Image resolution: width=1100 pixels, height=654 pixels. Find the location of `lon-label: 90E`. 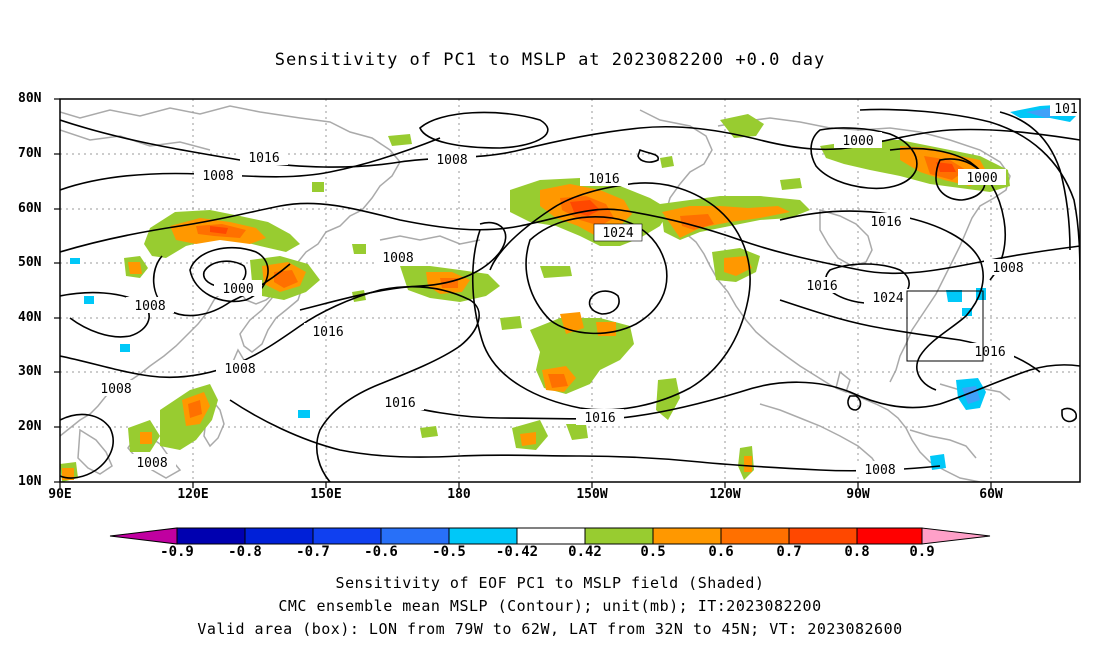

lon-label: 90E is located at coordinates (60, 494).